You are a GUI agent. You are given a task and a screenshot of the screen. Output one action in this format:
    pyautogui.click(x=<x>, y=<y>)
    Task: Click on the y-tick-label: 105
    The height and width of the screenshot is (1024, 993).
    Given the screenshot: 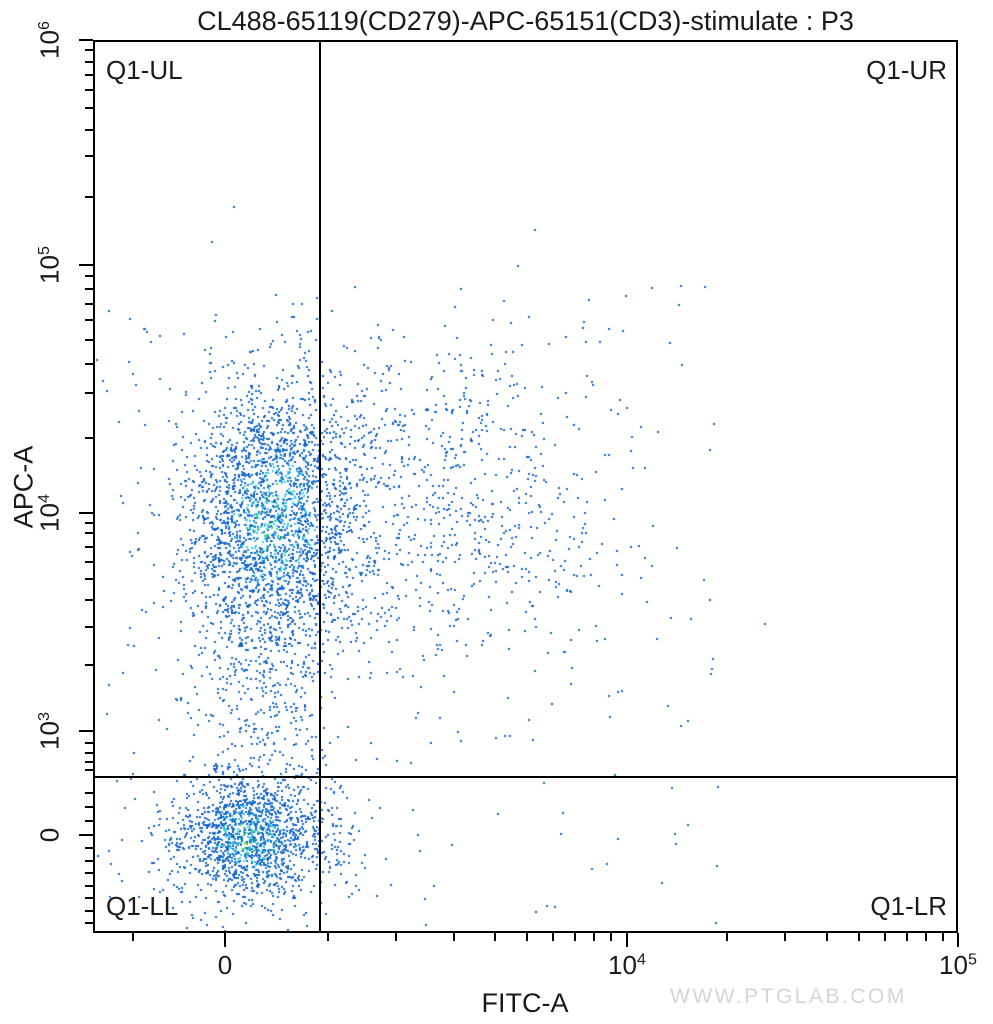 What is the action you would take?
    pyautogui.click(x=49, y=265)
    